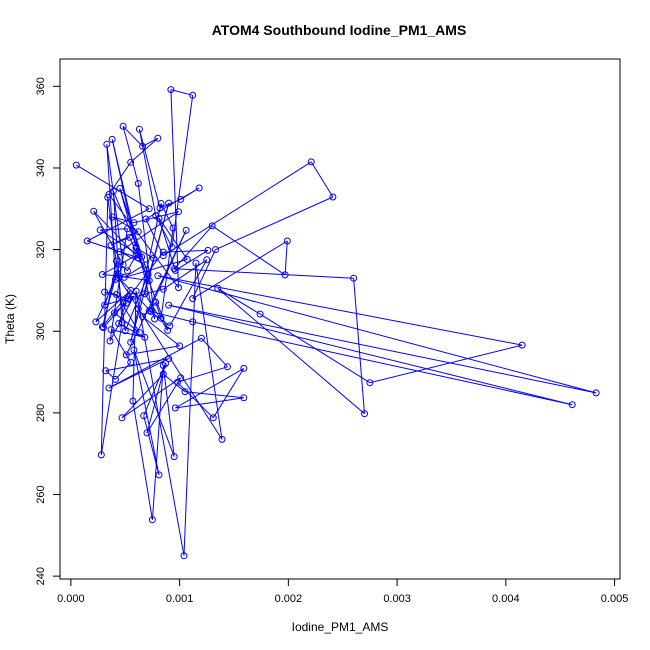  Describe the element at coordinates (41, 249) in the screenshot. I see `y-tick-label: 320` at that location.